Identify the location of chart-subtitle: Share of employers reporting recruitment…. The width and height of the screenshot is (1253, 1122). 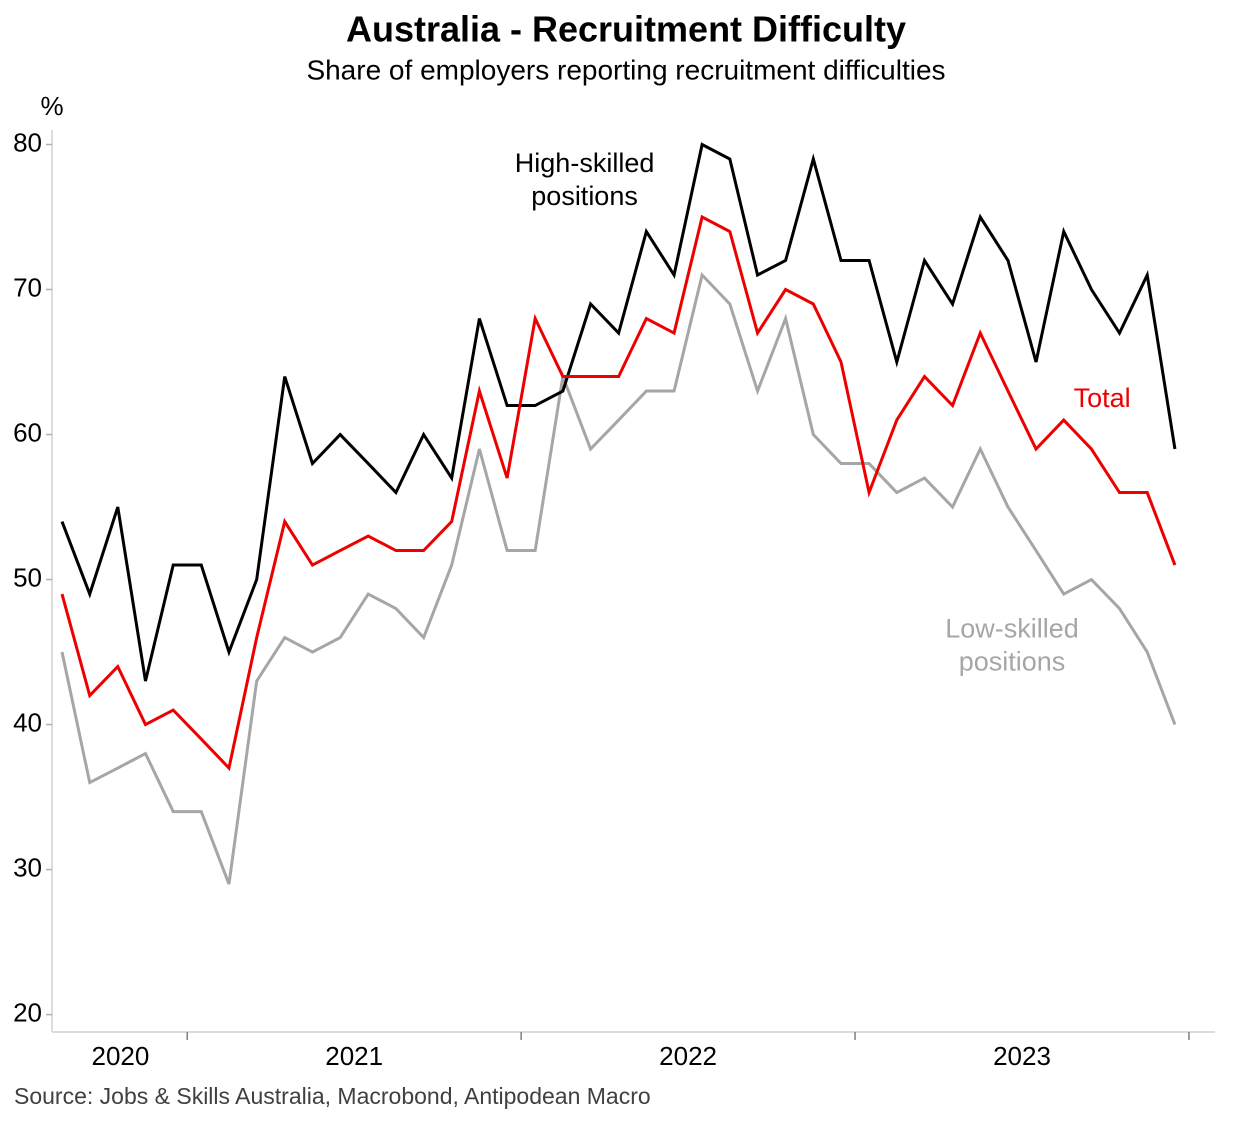
(625, 69).